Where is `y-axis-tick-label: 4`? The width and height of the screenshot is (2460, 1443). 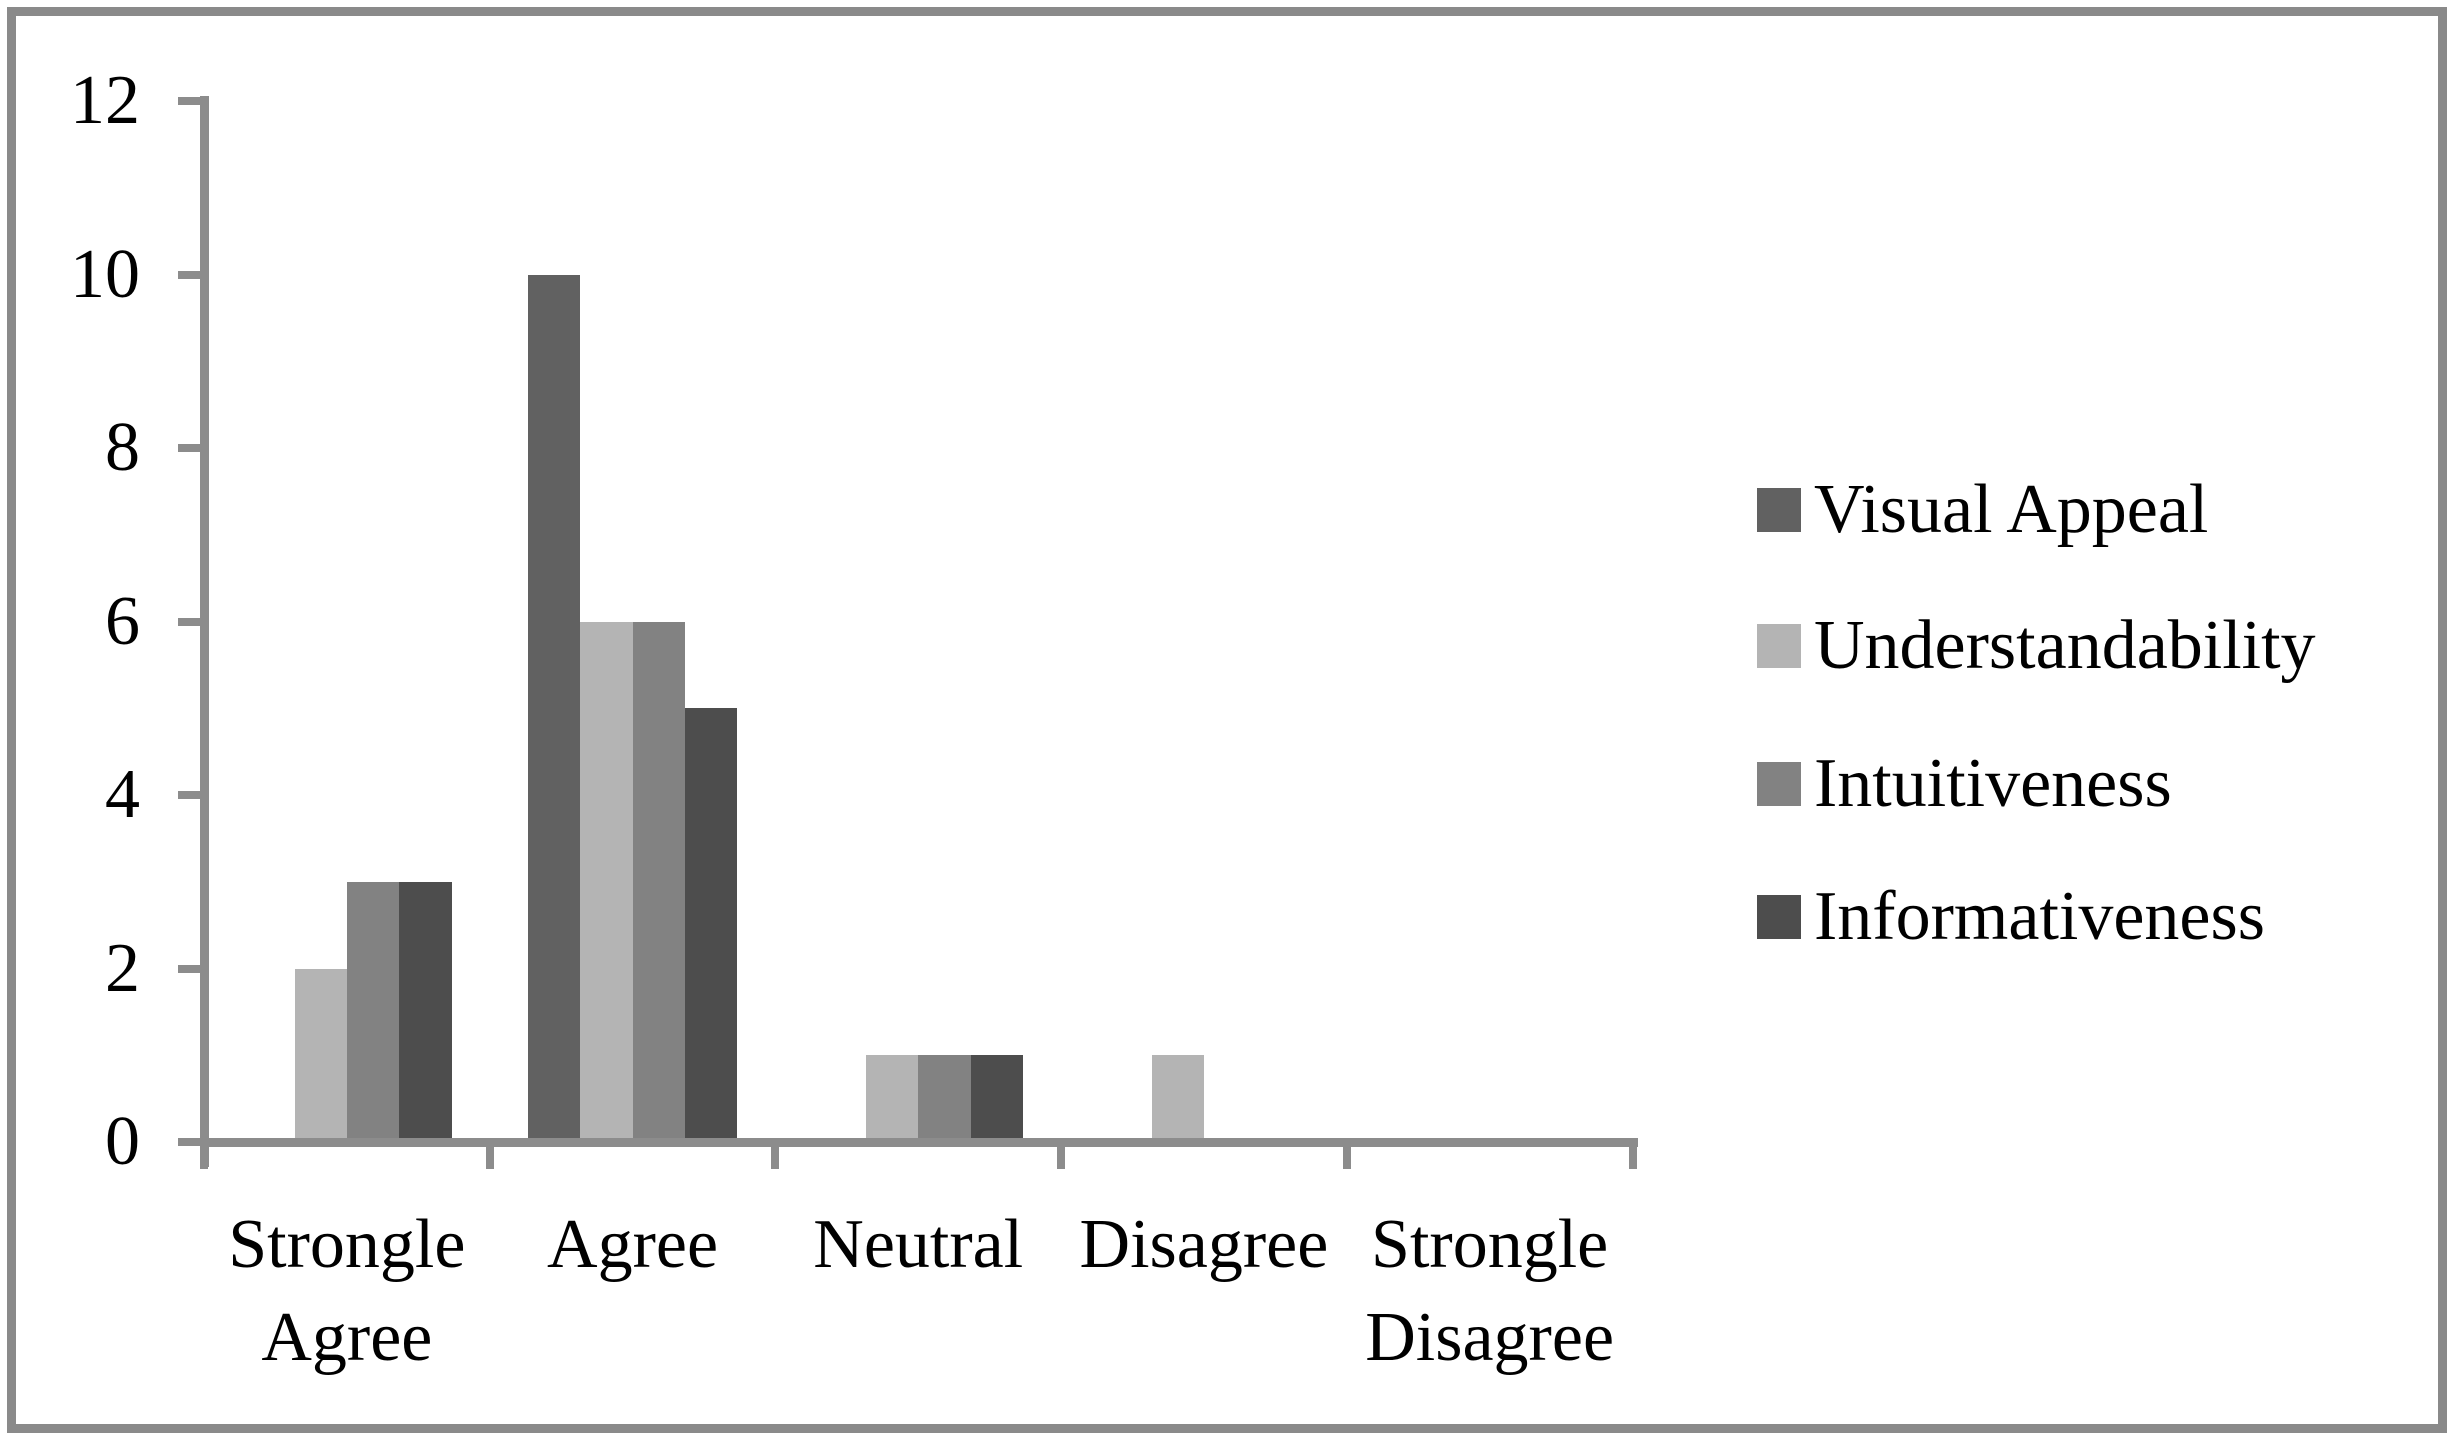
y-axis-tick-label: 4 is located at coordinates (122, 794).